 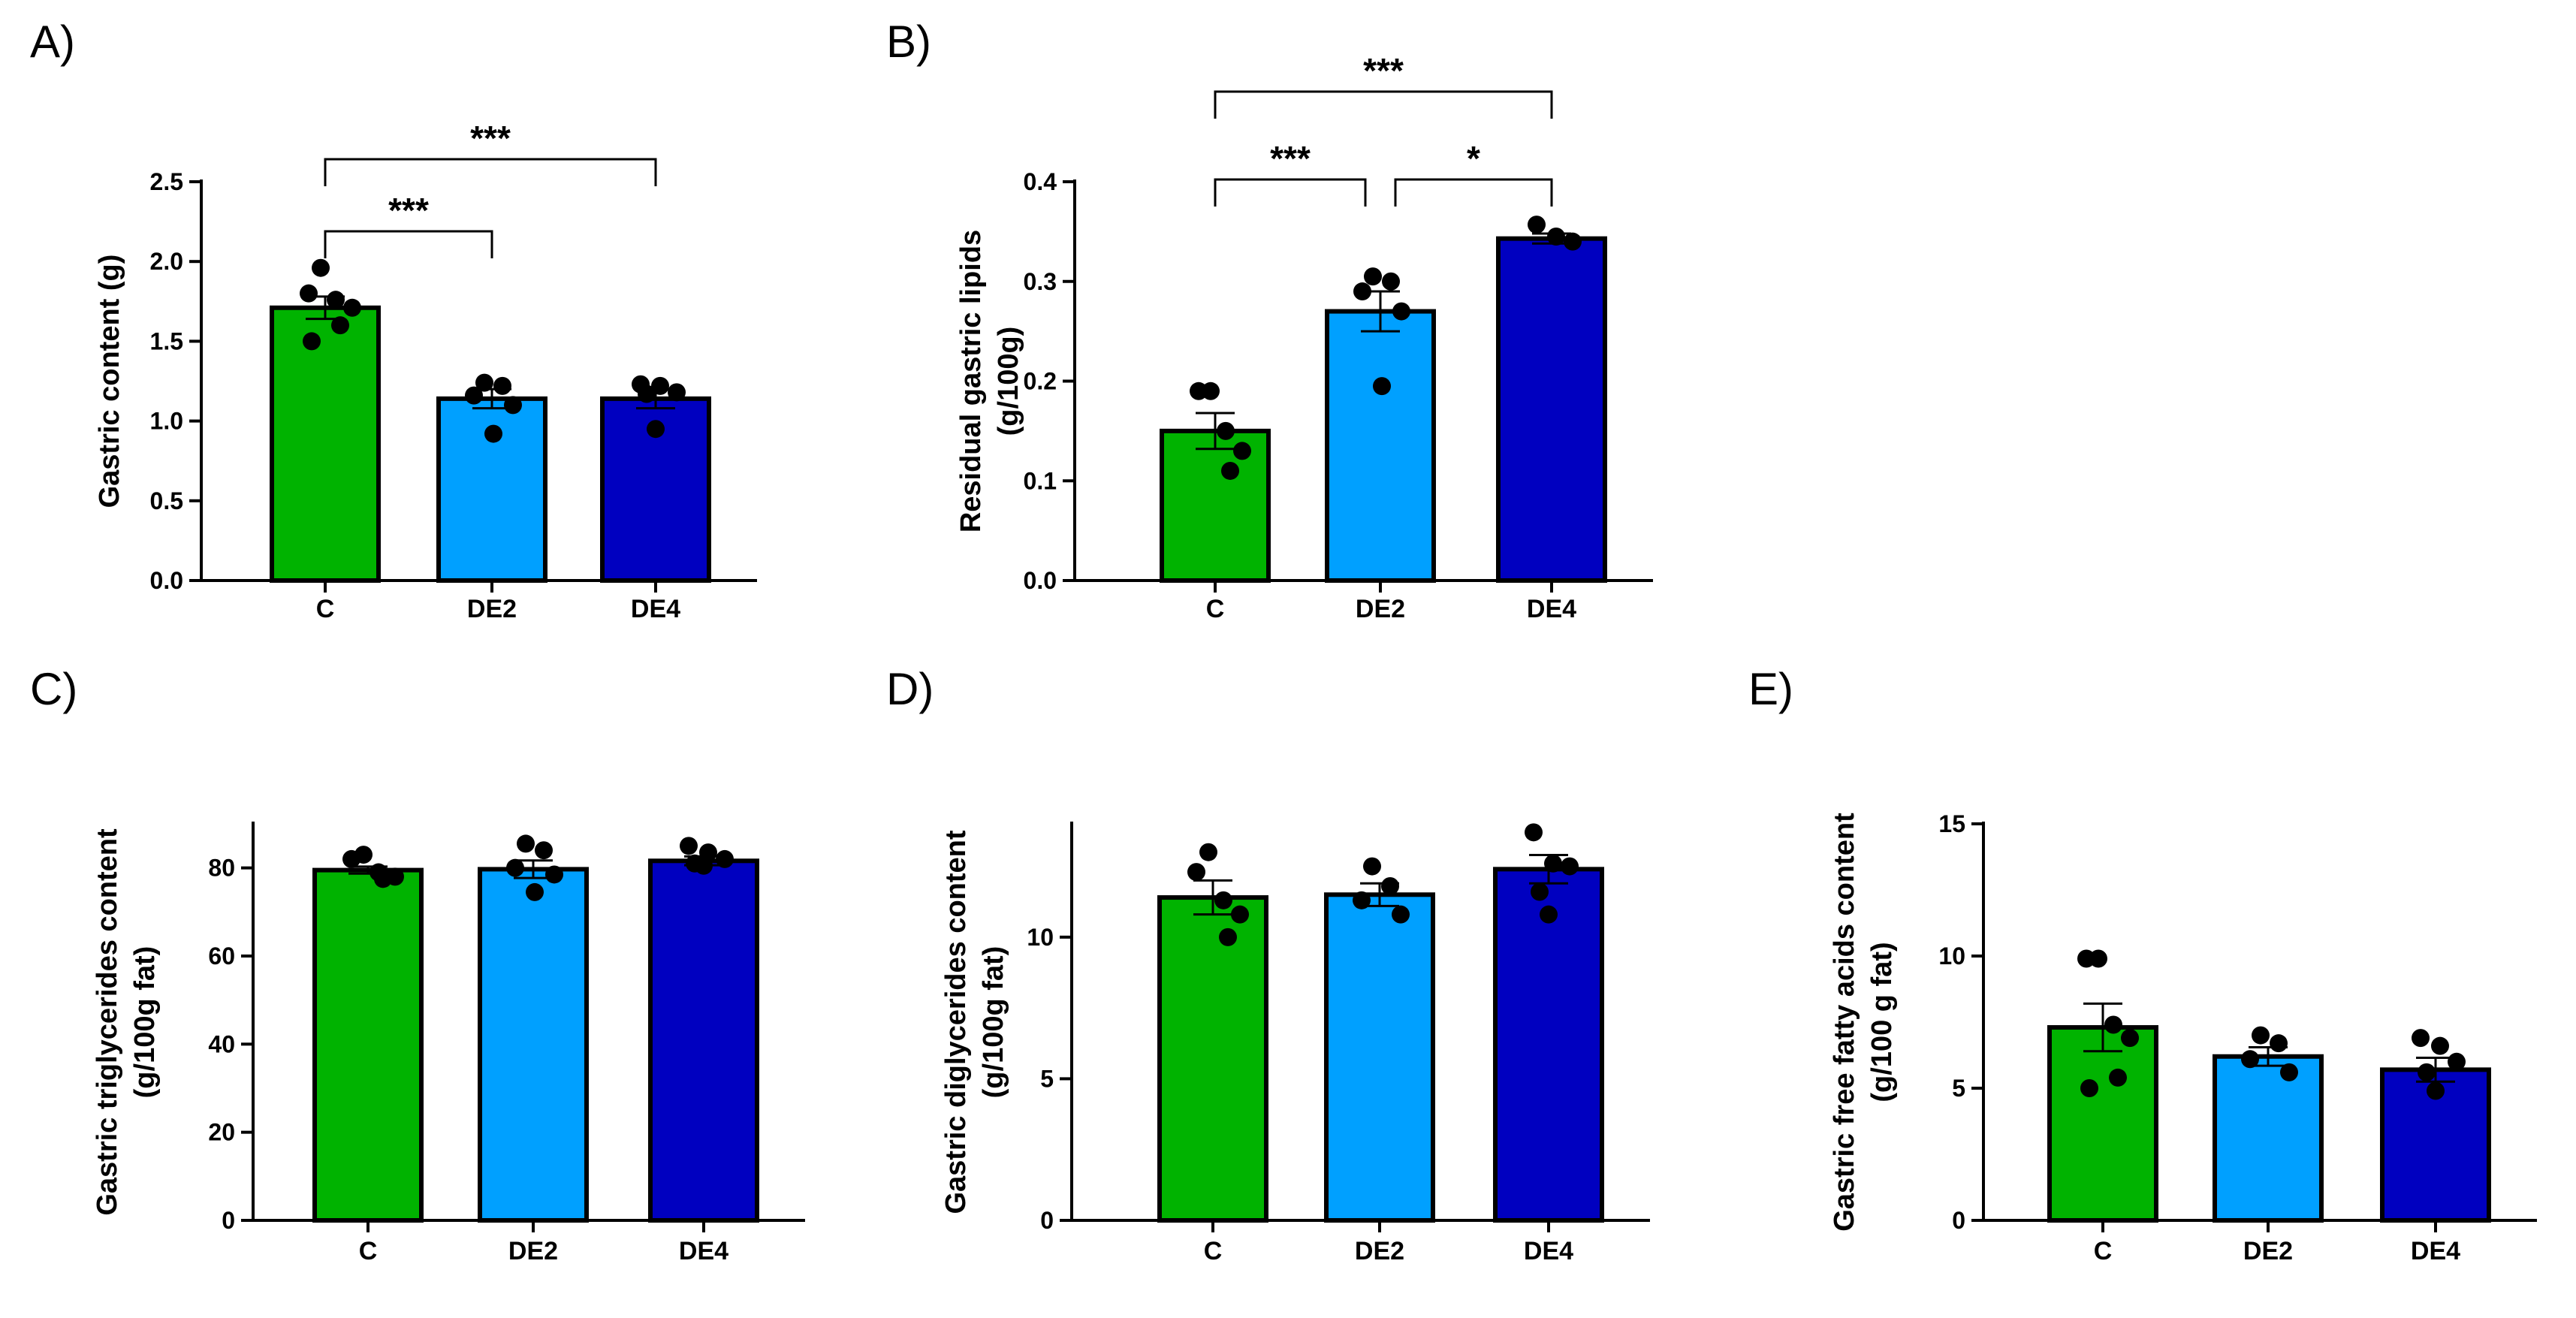 What do you see at coordinates (1958, 1088) in the screenshot?
I see `y-tick-label: 5` at bounding box center [1958, 1088].